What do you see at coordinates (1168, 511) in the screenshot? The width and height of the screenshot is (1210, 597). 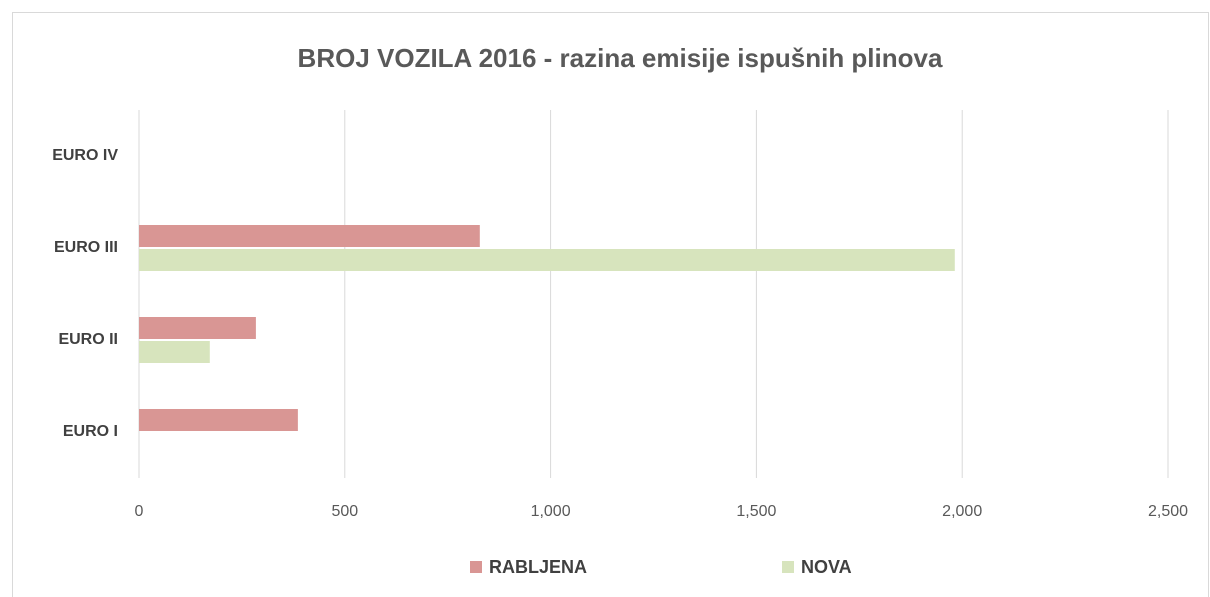 I see `x-tick-label: 2,500` at bounding box center [1168, 511].